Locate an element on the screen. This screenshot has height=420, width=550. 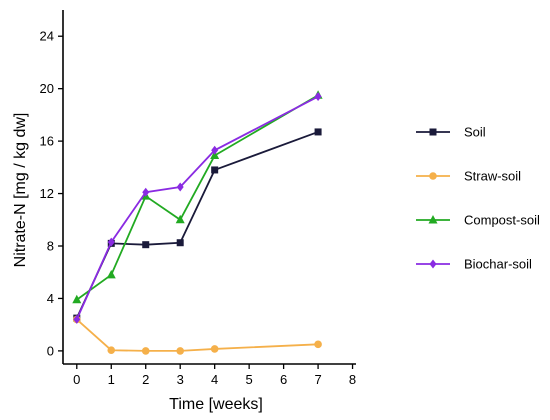
legend-item-straw-soil: Straw-soil is located at coordinates (468, 176).